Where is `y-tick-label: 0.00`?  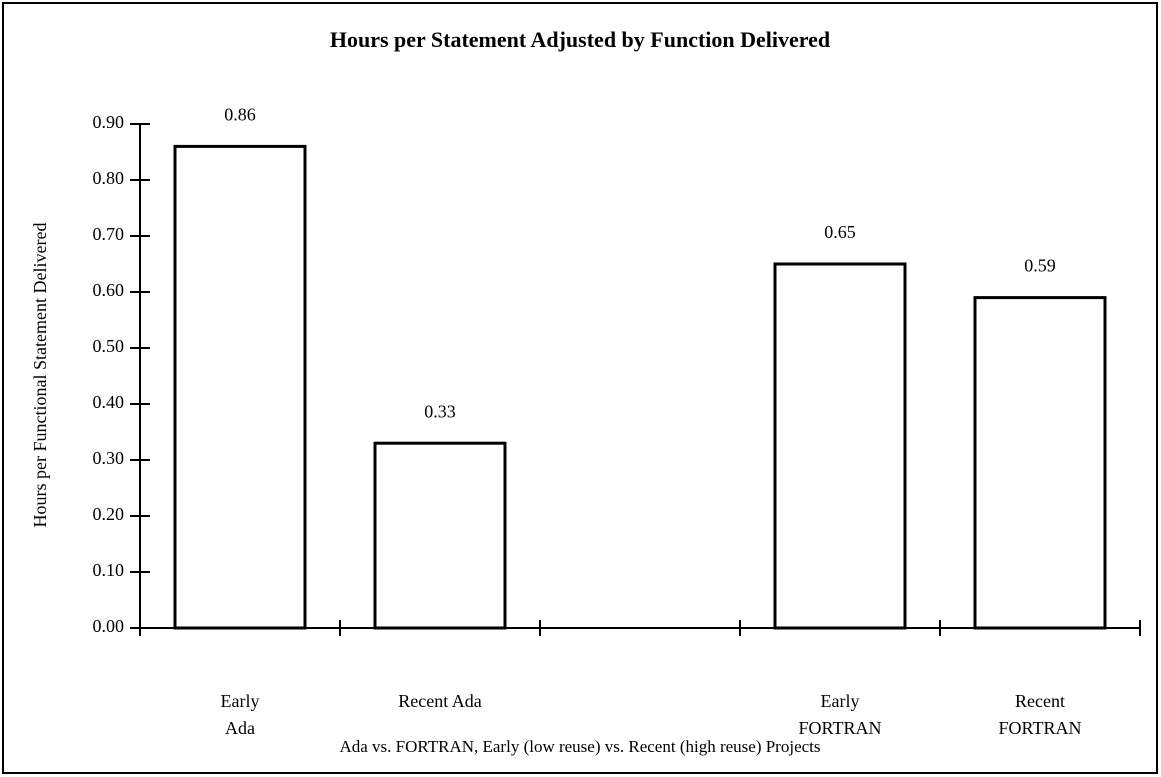 y-tick-label: 0.00 is located at coordinates (109, 626).